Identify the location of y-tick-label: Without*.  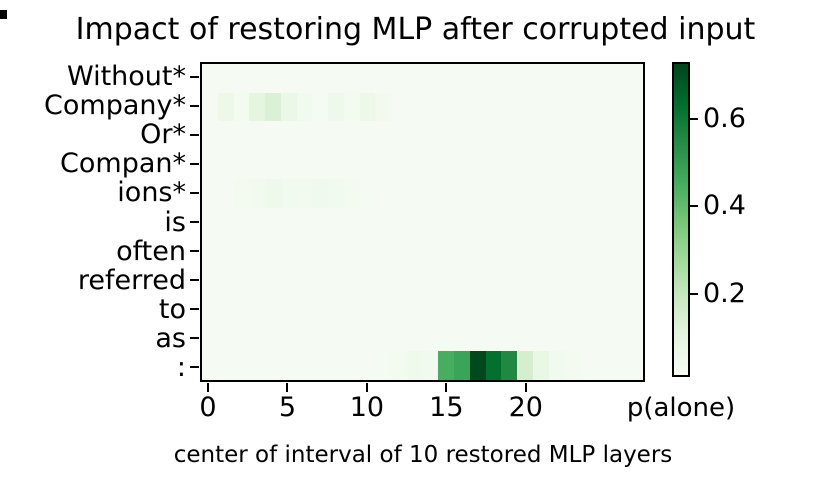
(126, 77).